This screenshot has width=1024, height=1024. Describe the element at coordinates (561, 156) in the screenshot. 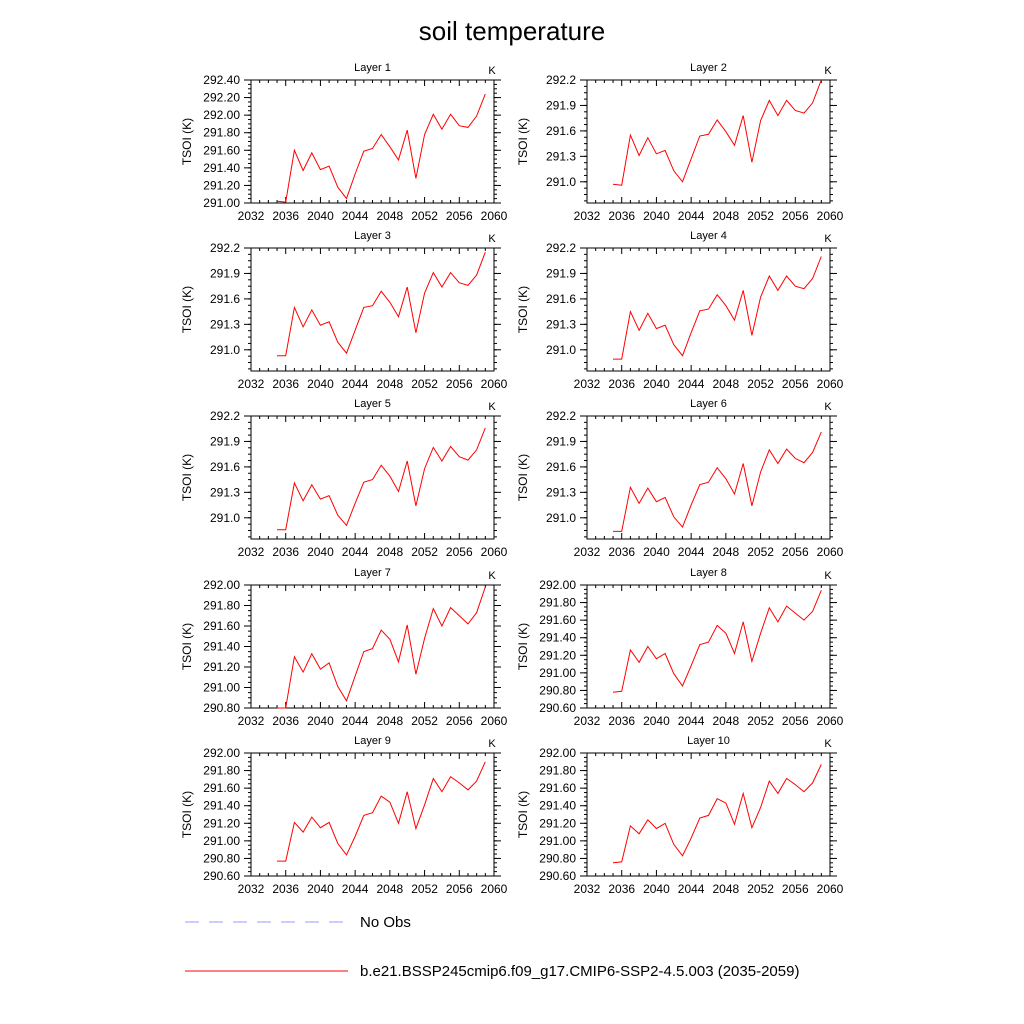

I see `y-tick-label: 291.3` at that location.